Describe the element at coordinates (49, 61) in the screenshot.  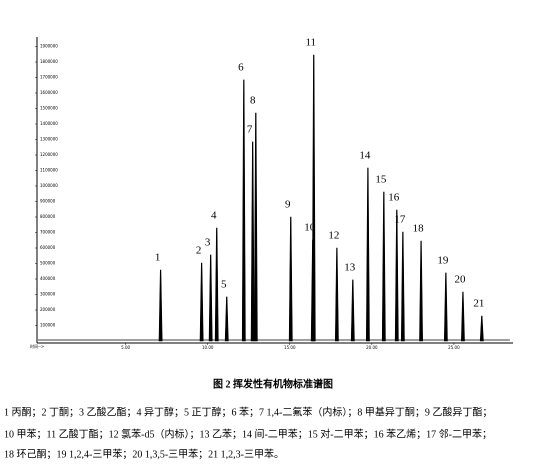
I see `y-tick-label: 1800000` at that location.